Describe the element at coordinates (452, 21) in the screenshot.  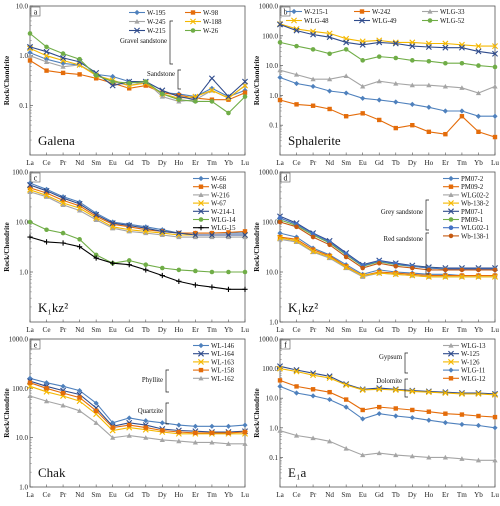
I see `legend-entry: WLG-52` at that location.